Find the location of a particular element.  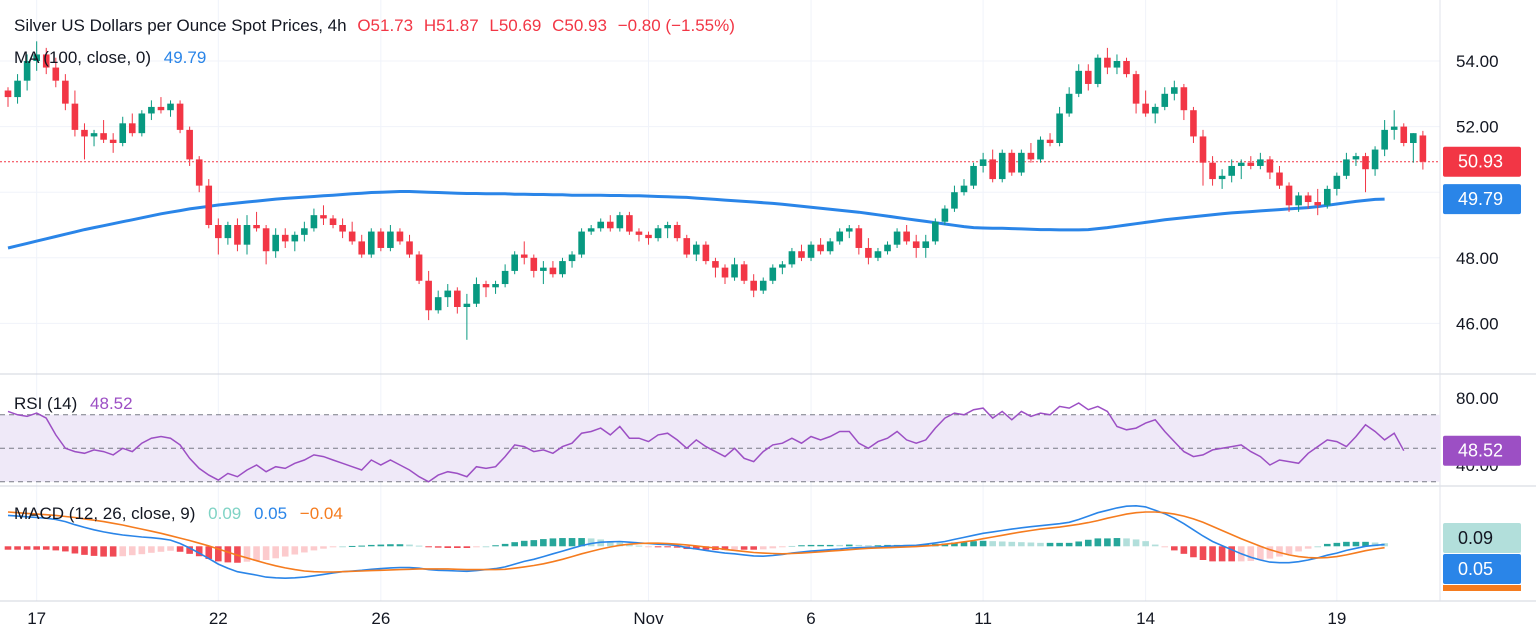

time-axis-label: Nov is located at coordinates (648, 618).